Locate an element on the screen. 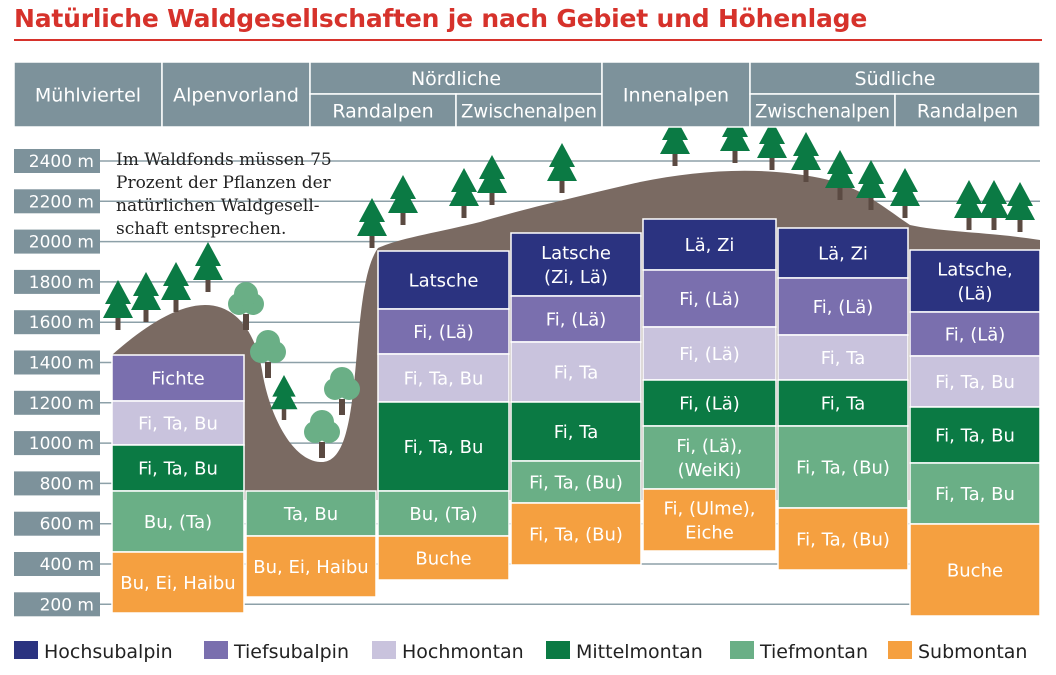 The height and width of the screenshot is (675, 1056). legend-item: Hochmontan is located at coordinates (448, 652).